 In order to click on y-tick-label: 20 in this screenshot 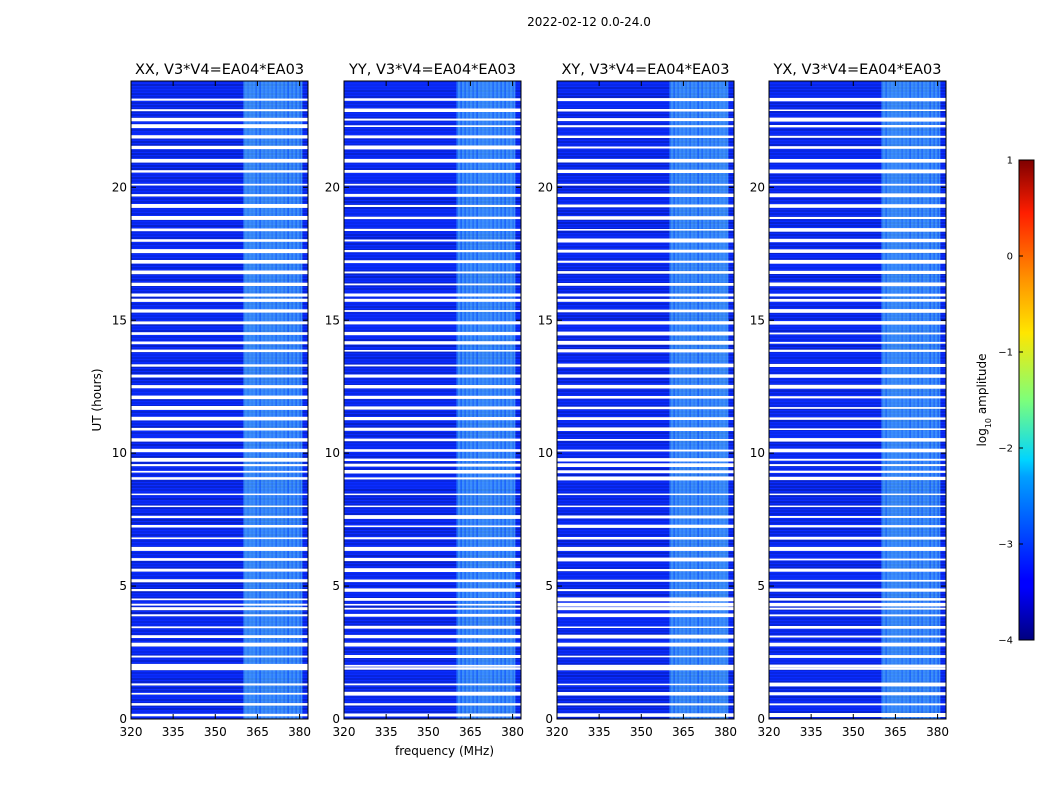, I will do `click(757, 187)`.